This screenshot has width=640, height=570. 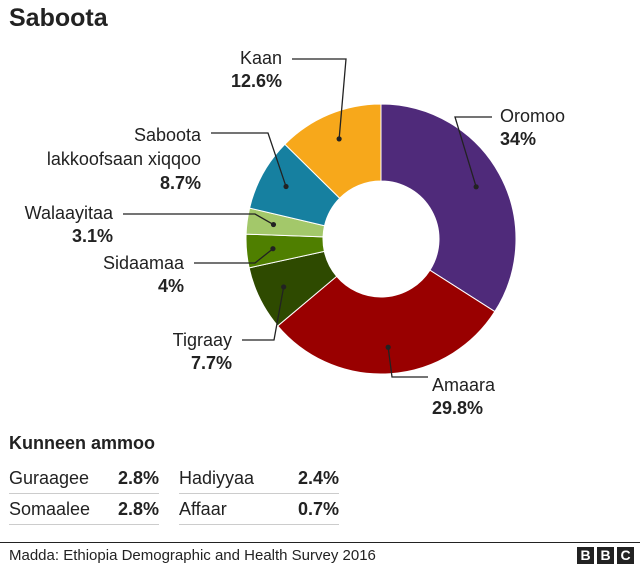 What do you see at coordinates (261, 58) in the screenshot?
I see `slice-label-kaan: Kaan` at bounding box center [261, 58].